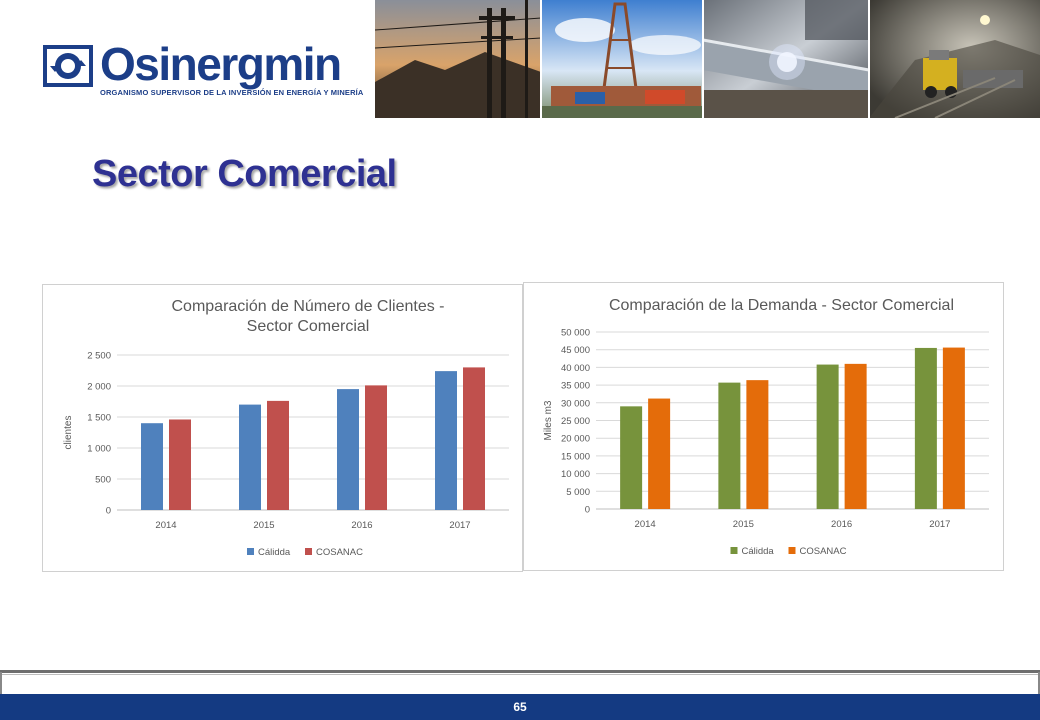  What do you see at coordinates (99, 387) in the screenshot?
I see `clients-ytick-label: 2 000` at bounding box center [99, 387].